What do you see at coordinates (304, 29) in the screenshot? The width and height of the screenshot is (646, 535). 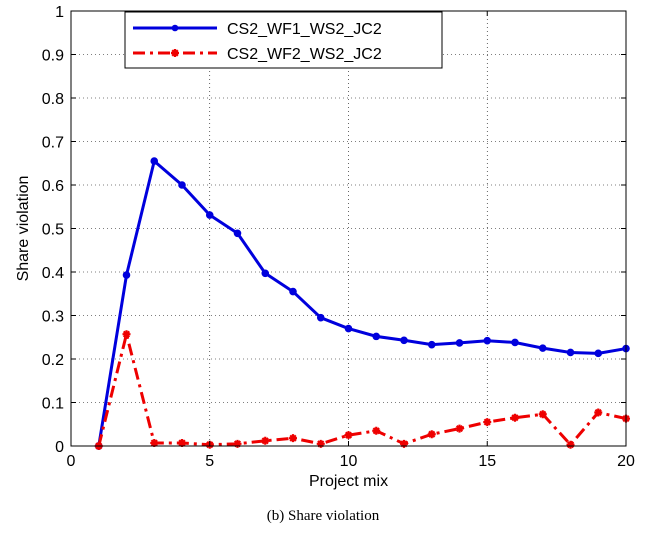 I see `legend-label-series-1: CS2_WF1_WS2_JC2` at bounding box center [304, 29].